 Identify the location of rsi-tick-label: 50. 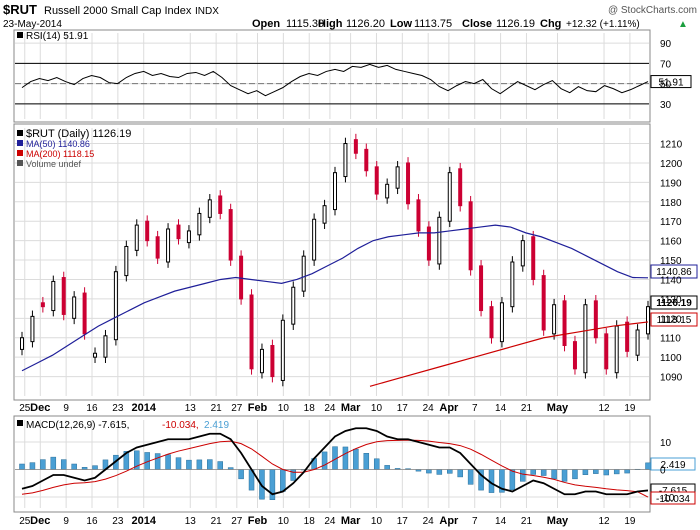
(666, 85).